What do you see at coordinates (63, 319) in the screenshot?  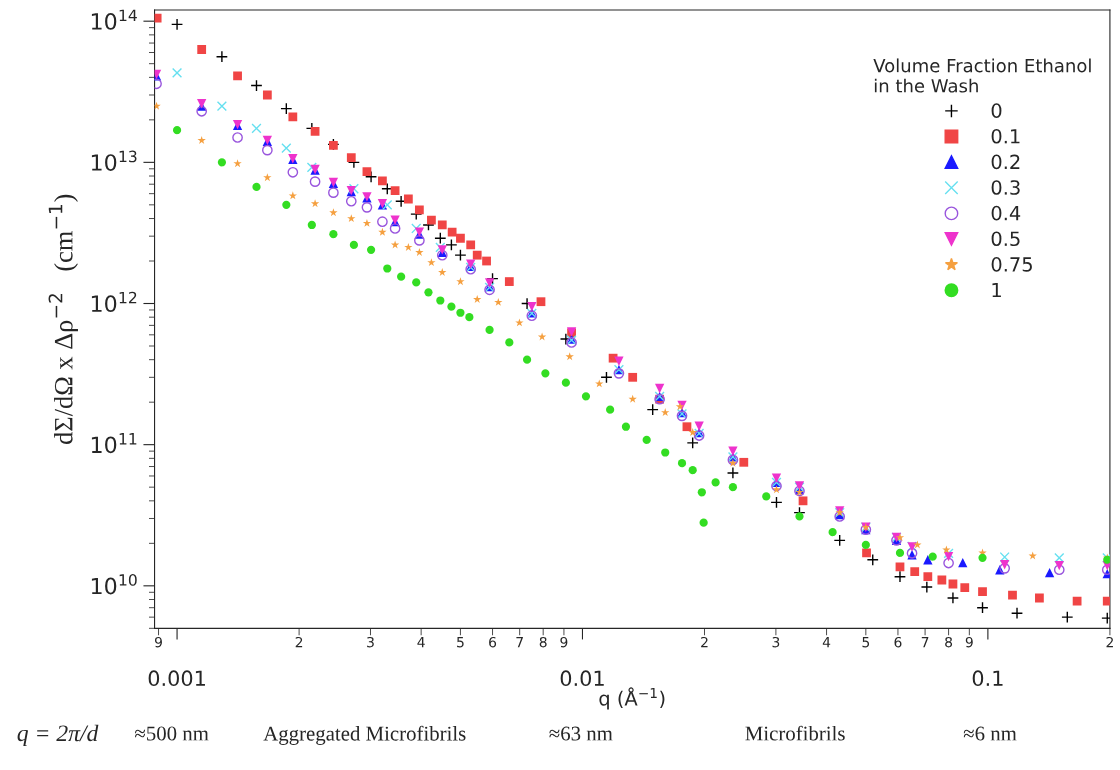 I see `text: dΣ/dΩ x Δρ$^{−2}$ (cm$^{−1}$)` at bounding box center [63, 319].